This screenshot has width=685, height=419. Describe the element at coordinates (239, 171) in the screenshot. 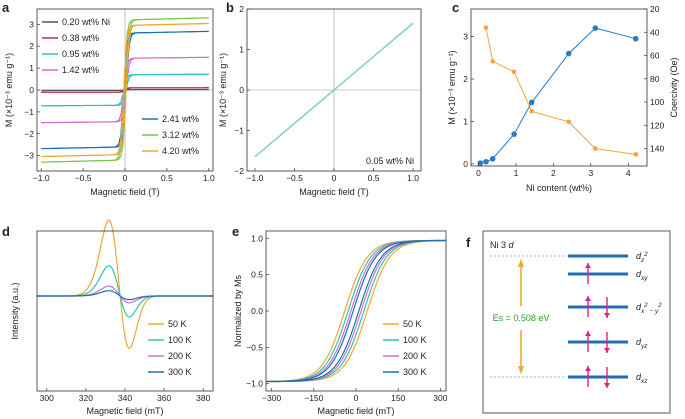

I see `y-tick-label: −2` at that location.